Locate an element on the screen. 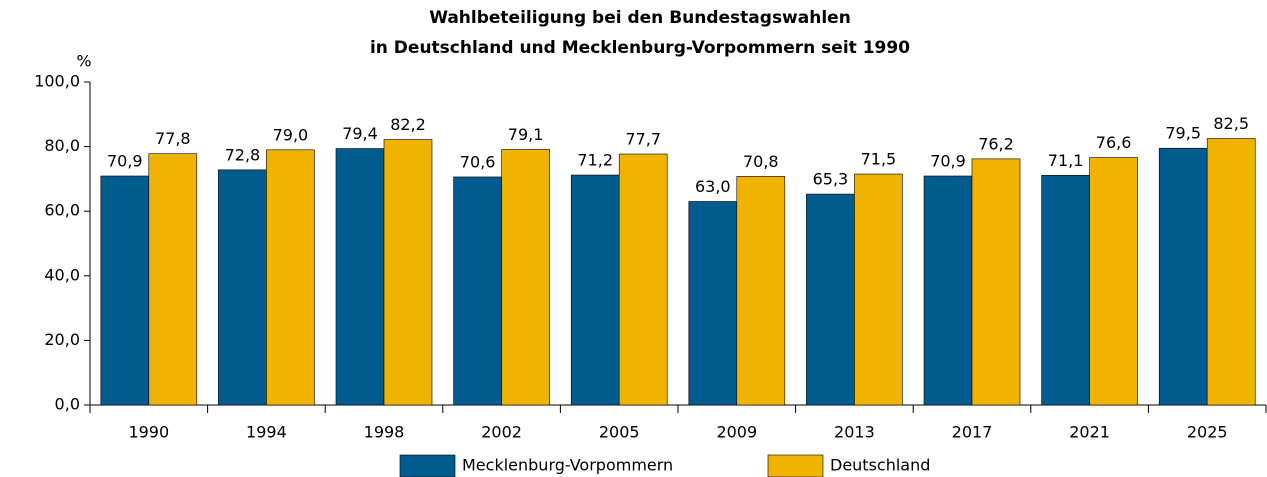 Image resolution: width=1267 pixels, height=477 pixels. x-tick-label: 1998 is located at coordinates (384, 432).